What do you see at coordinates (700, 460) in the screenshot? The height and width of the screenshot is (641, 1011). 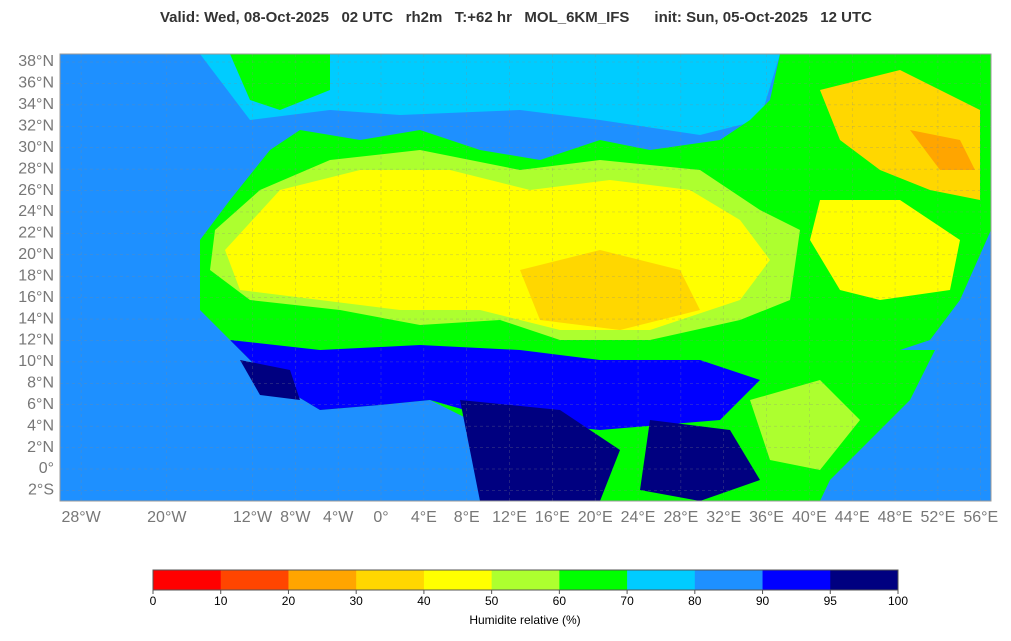 I see `humid-east` at bounding box center [700, 460].